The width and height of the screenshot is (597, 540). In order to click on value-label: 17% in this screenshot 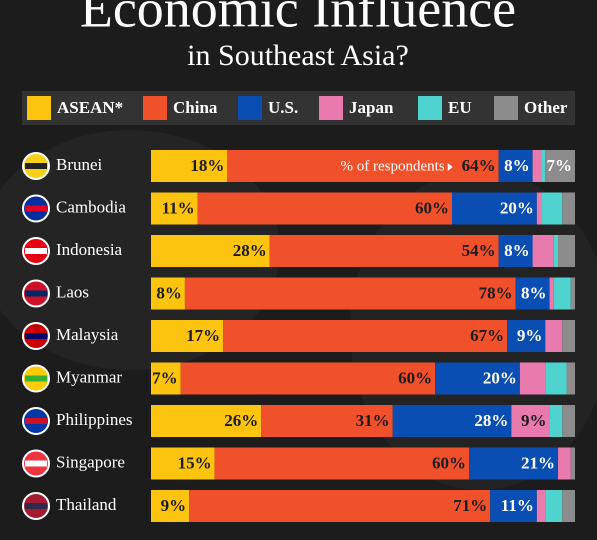, I will do `click(203, 335)`.